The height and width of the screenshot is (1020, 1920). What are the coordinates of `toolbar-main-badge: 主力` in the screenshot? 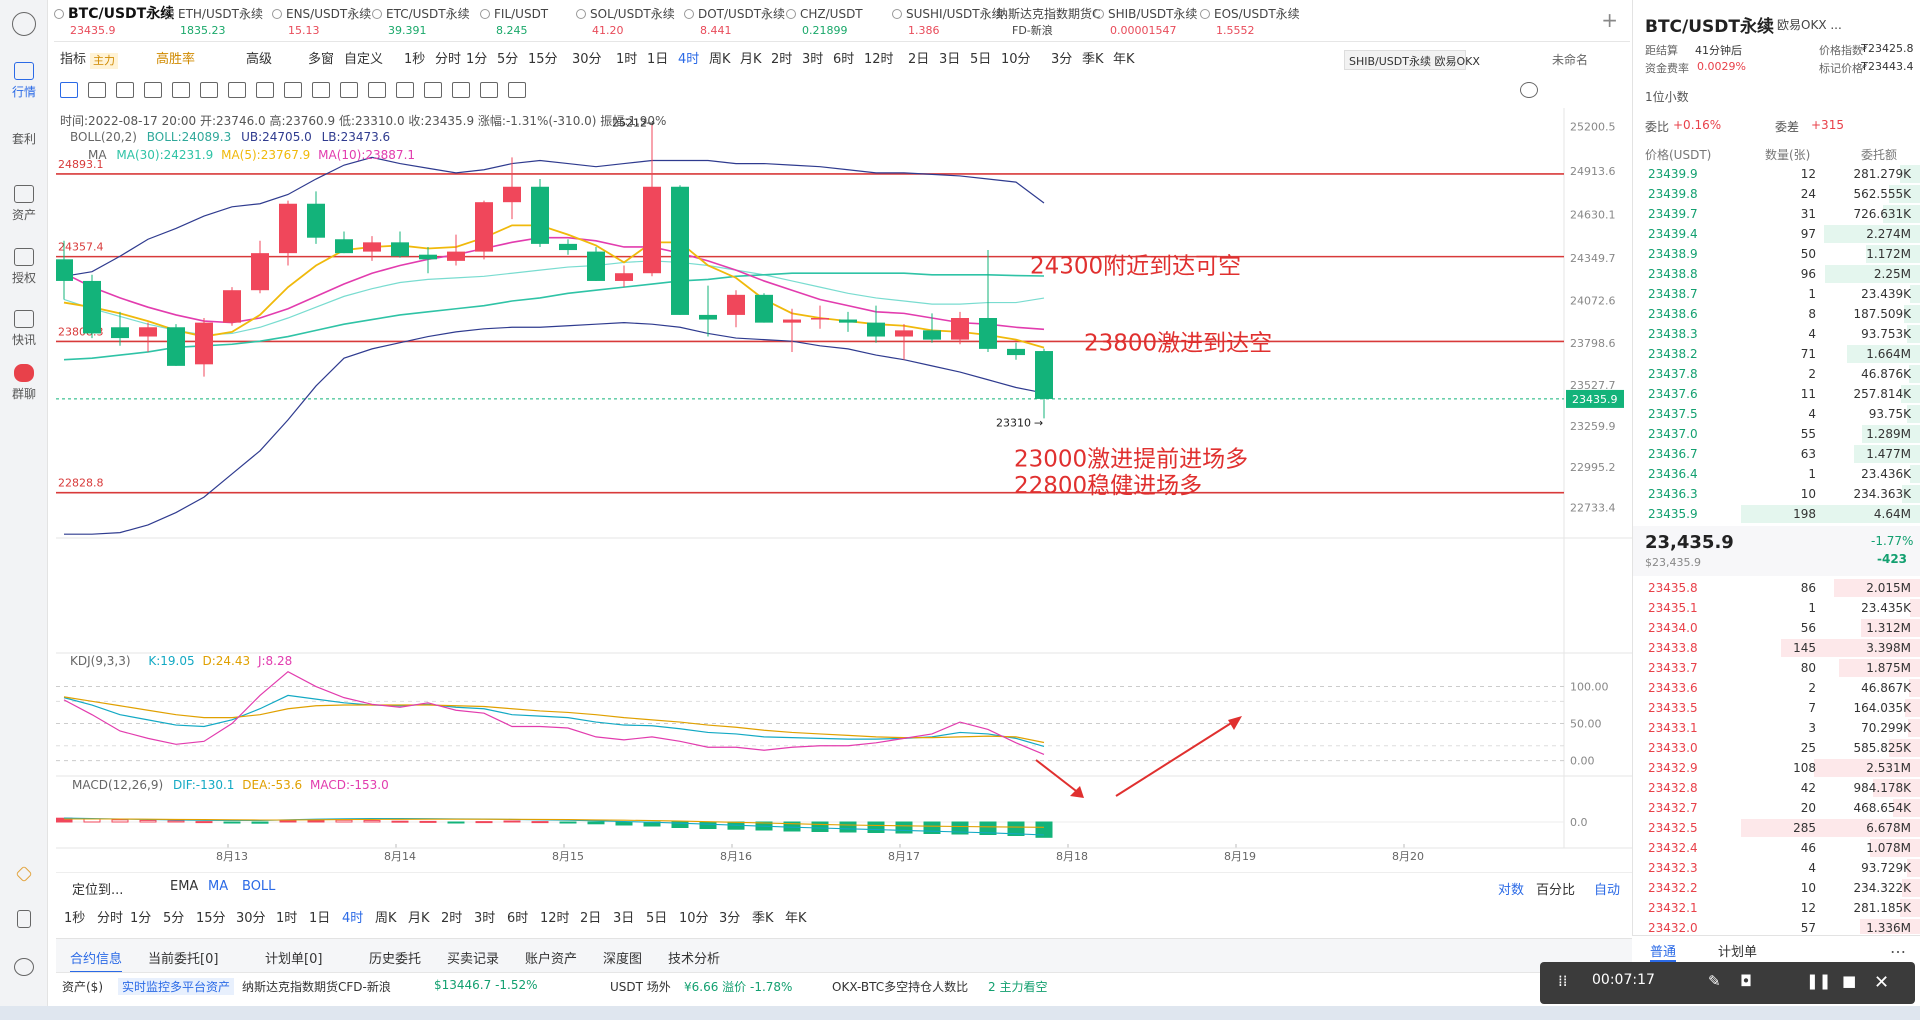 It's located at (104, 61).